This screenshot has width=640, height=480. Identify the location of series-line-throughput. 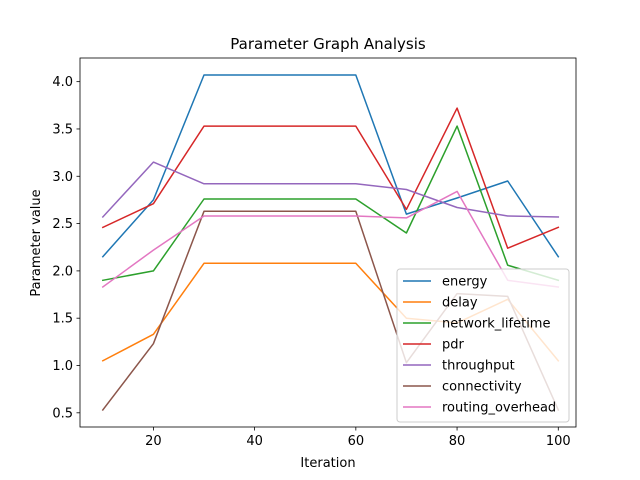
(330, 190).